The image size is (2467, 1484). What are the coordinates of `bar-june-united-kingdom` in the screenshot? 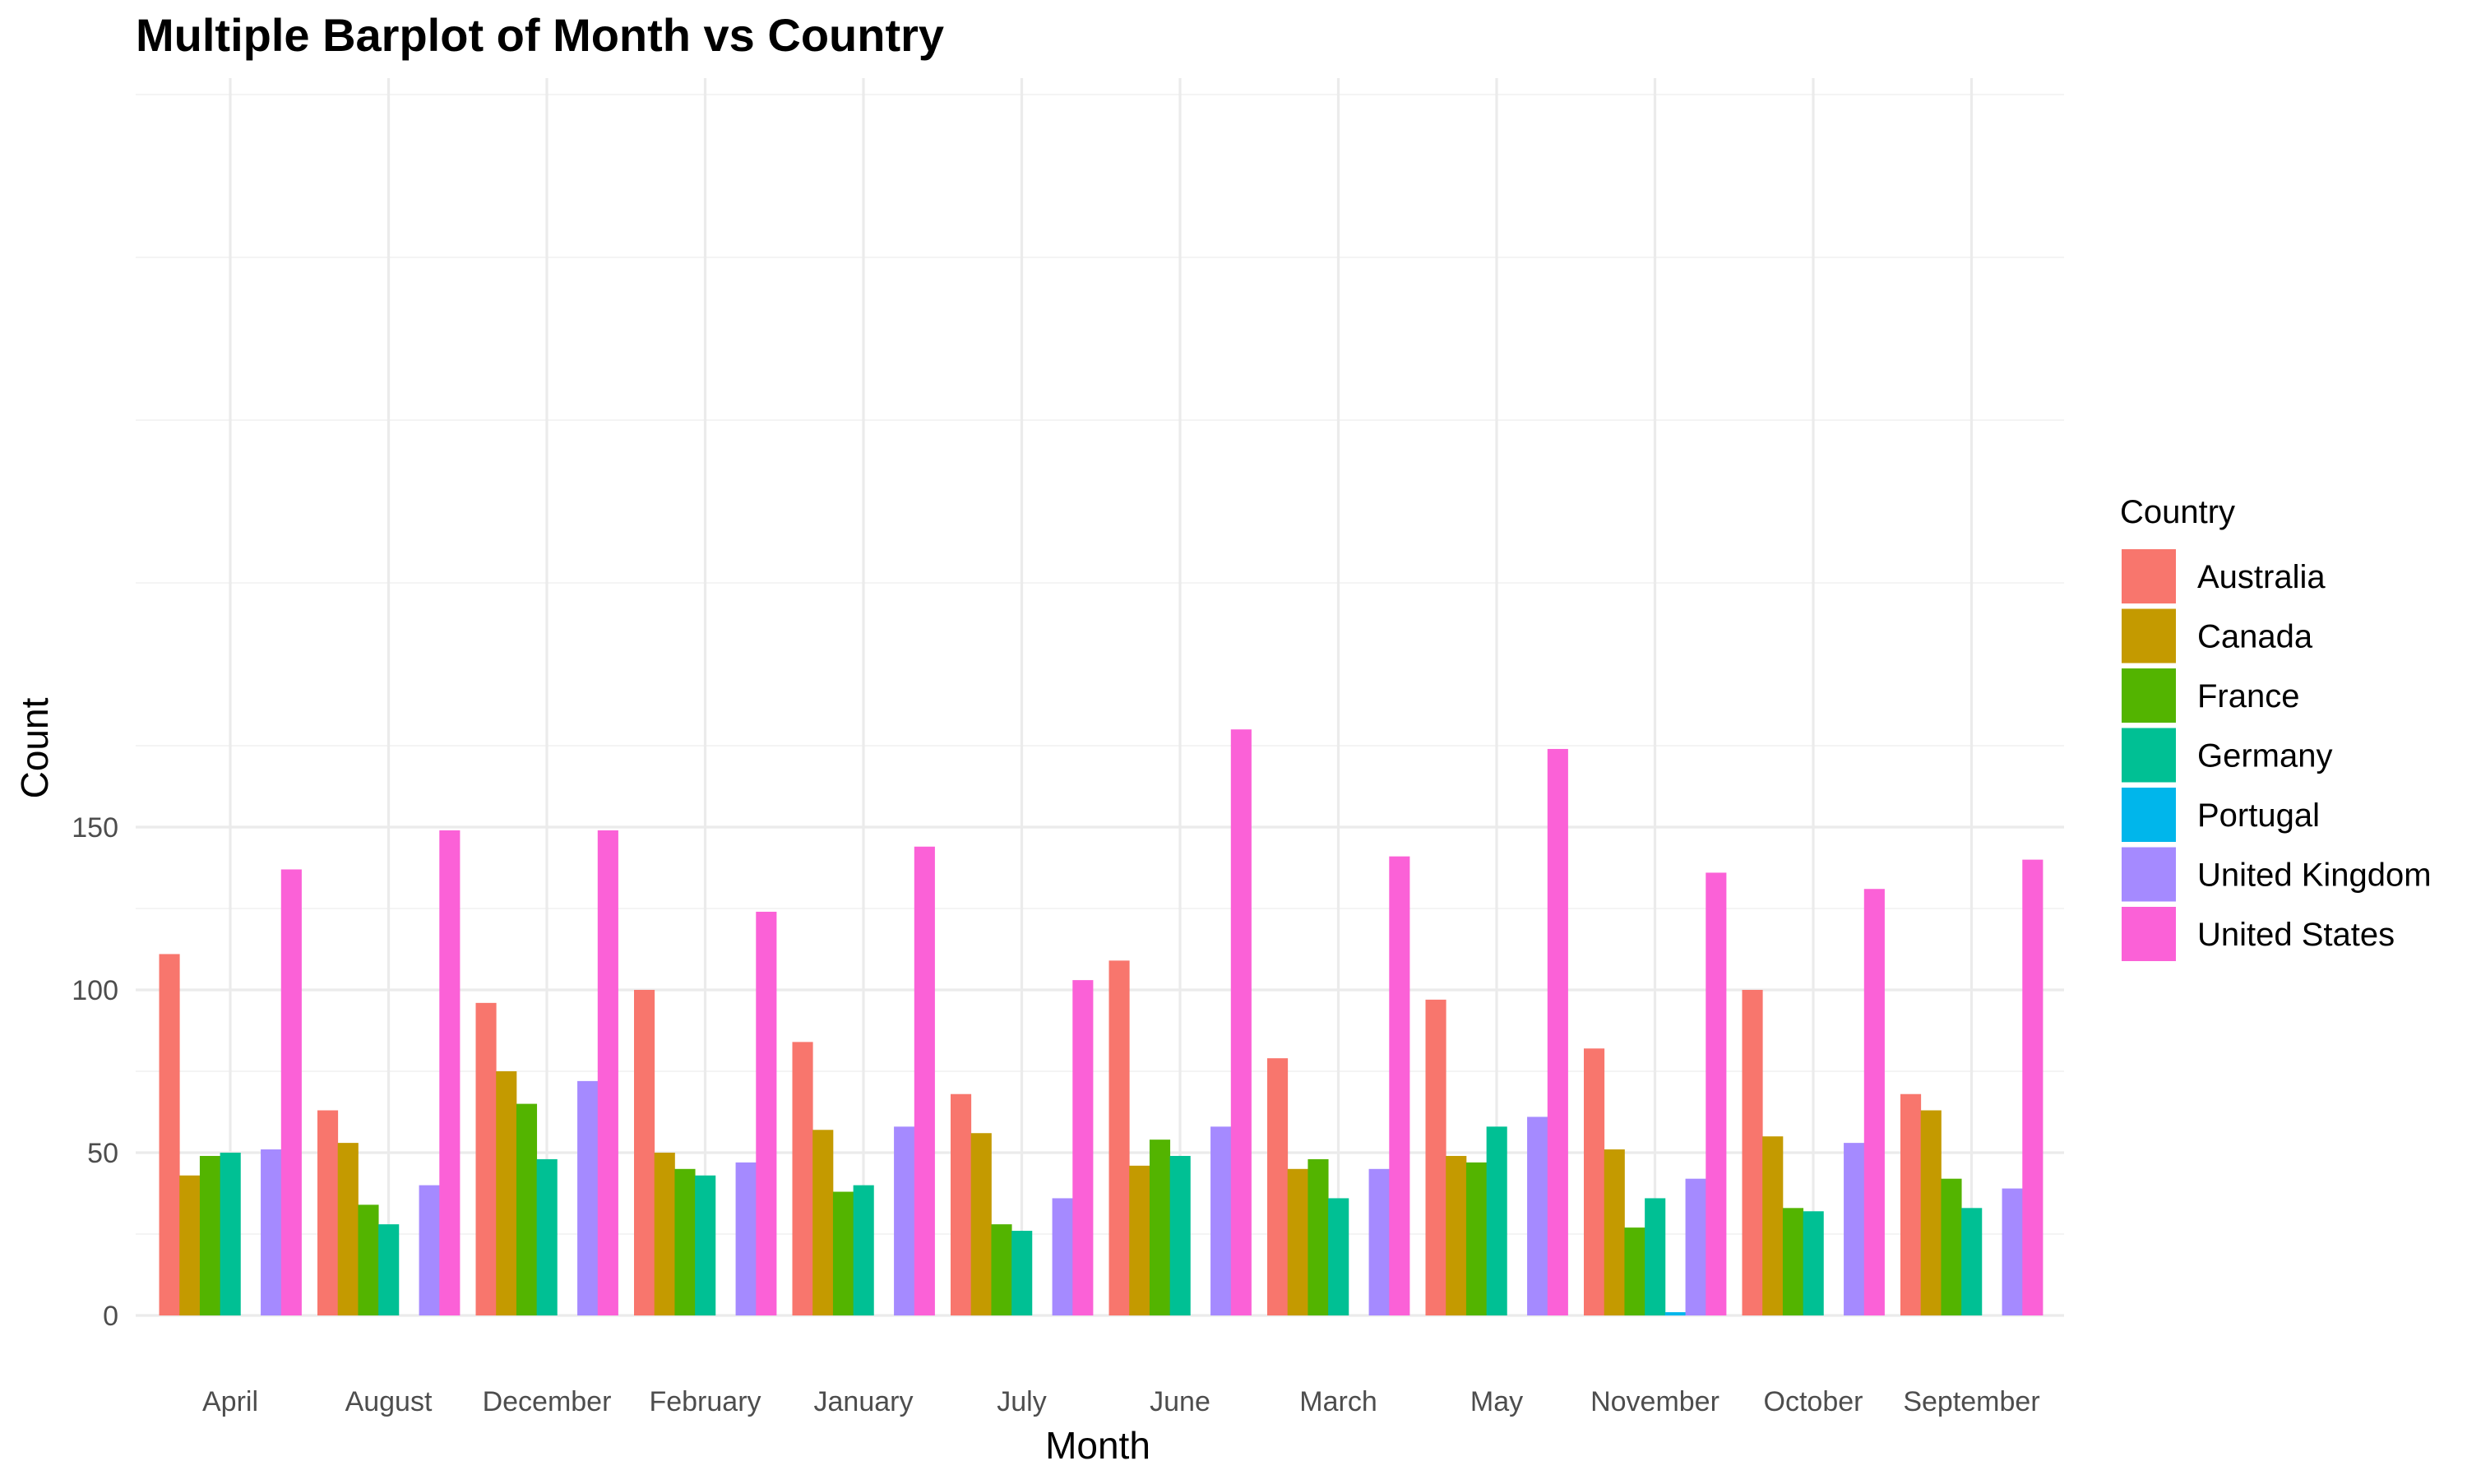 It's located at (1221, 1220).